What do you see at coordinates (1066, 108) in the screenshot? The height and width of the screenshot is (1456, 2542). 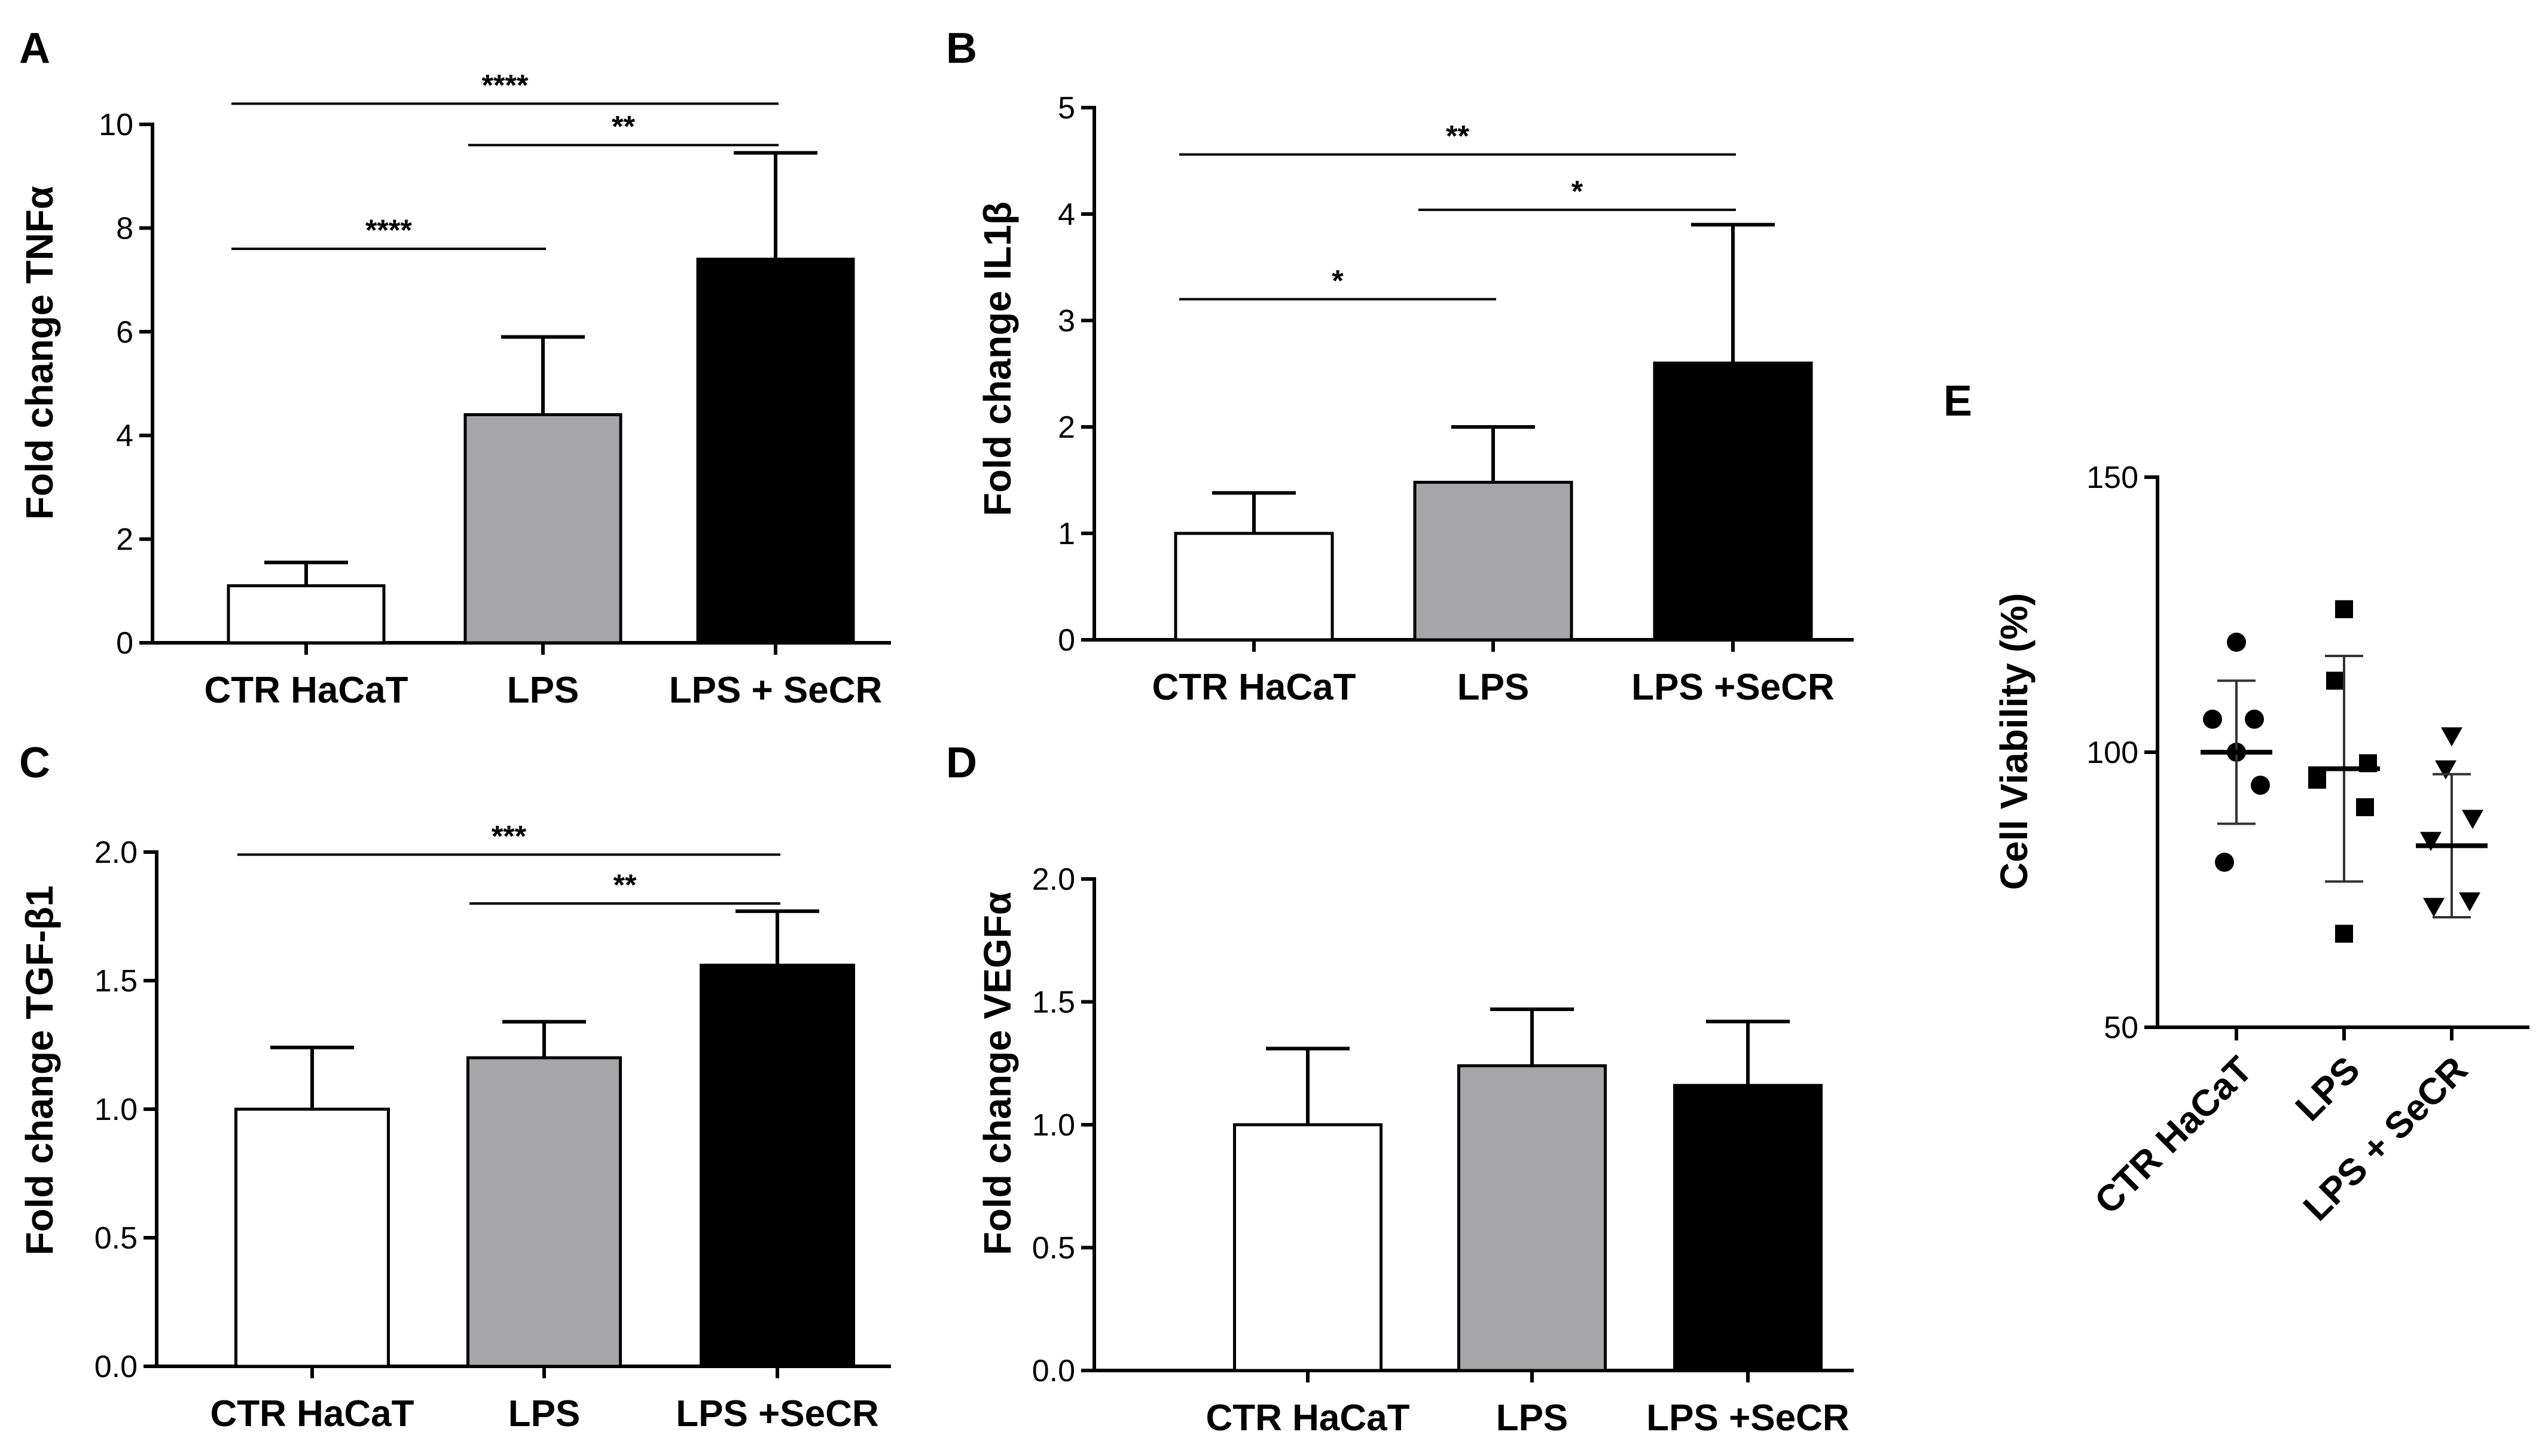 I see `y-tick-label-b: 5` at bounding box center [1066, 108].